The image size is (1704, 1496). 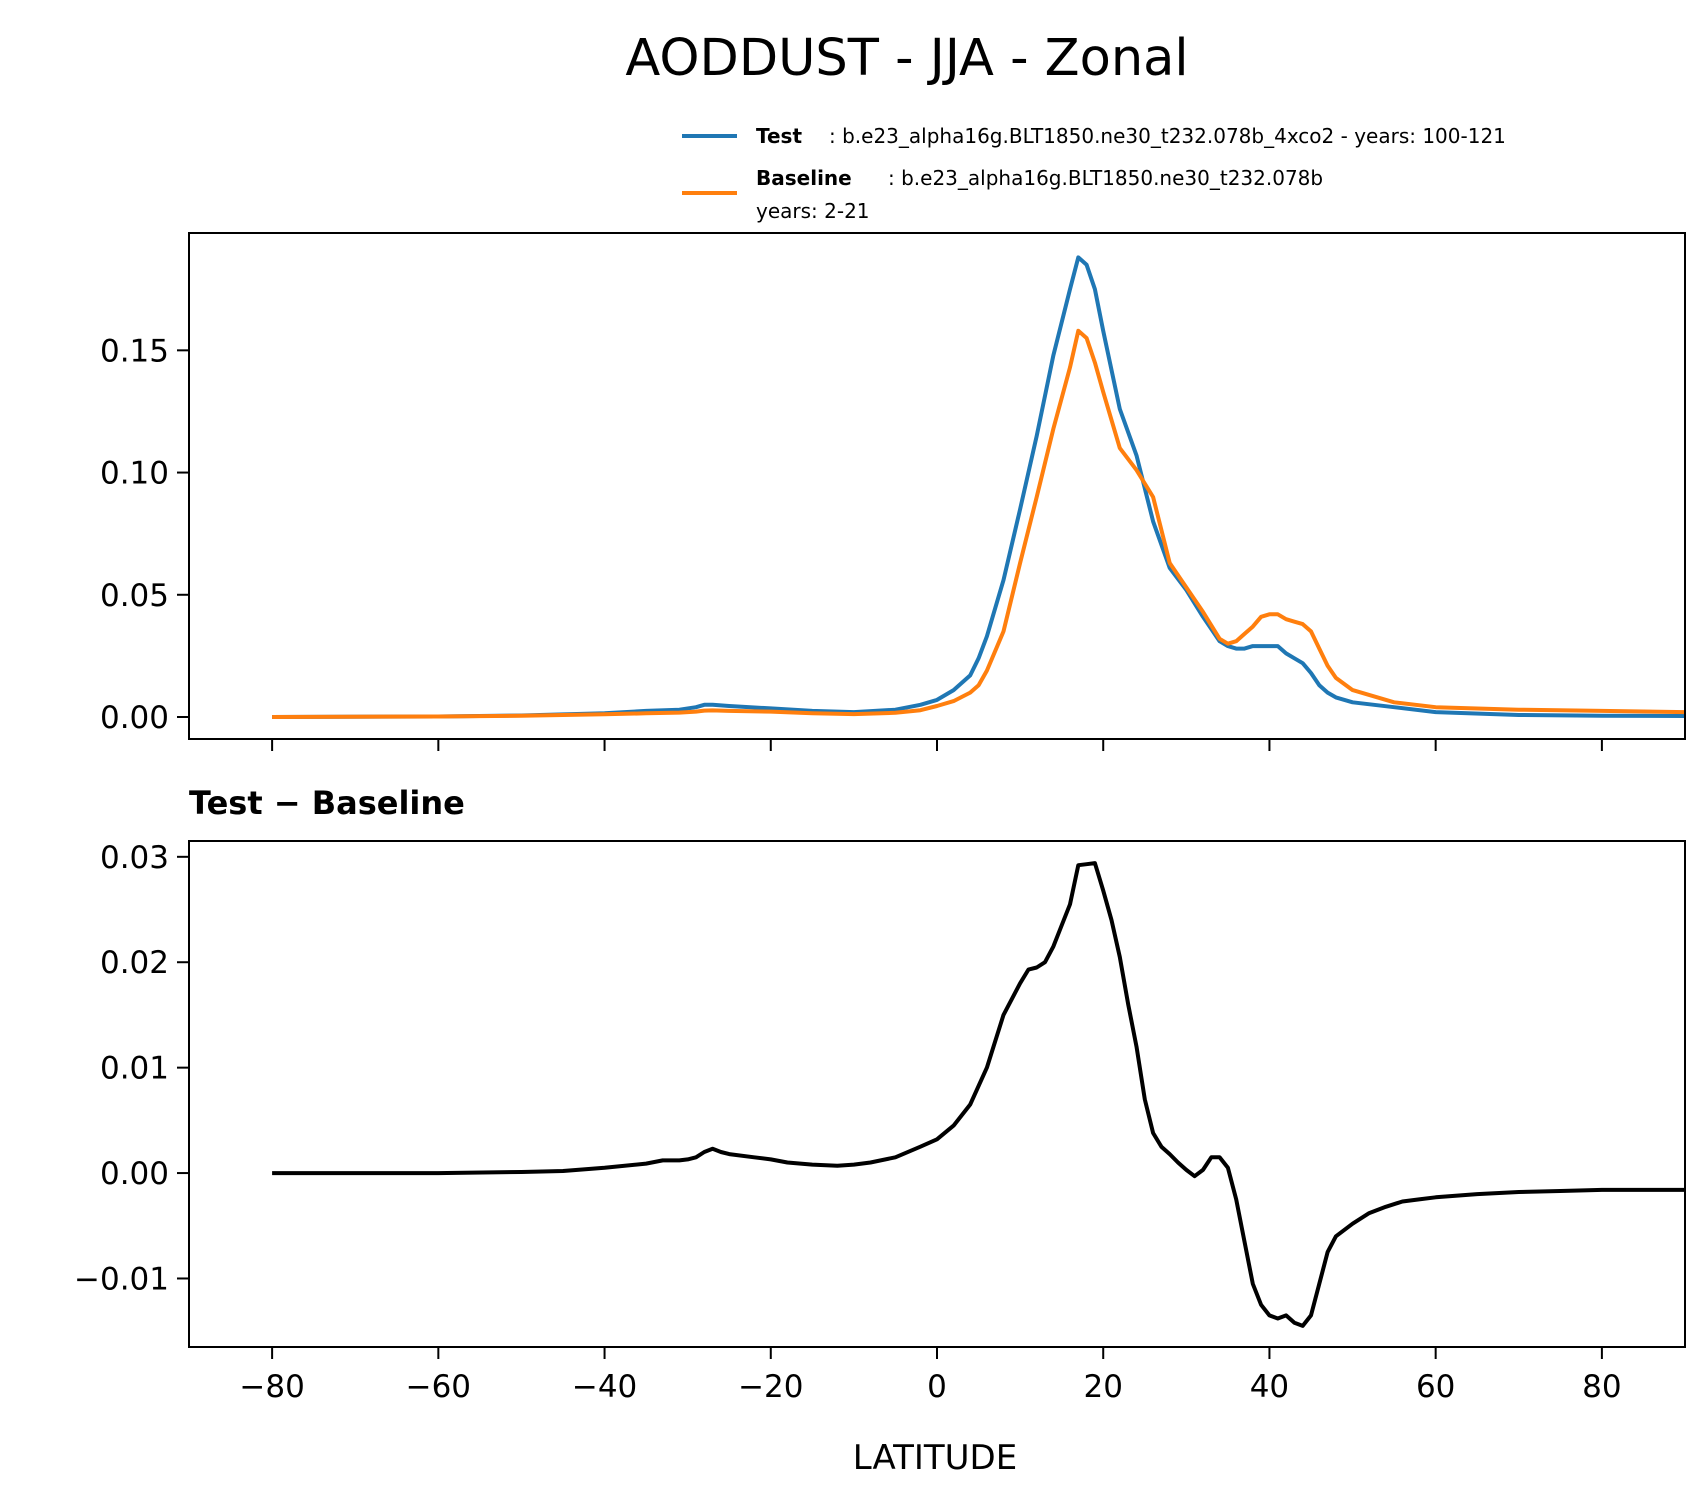 I want to click on figure-title: AODDUST - JJA - Zonal, so click(x=906, y=58).